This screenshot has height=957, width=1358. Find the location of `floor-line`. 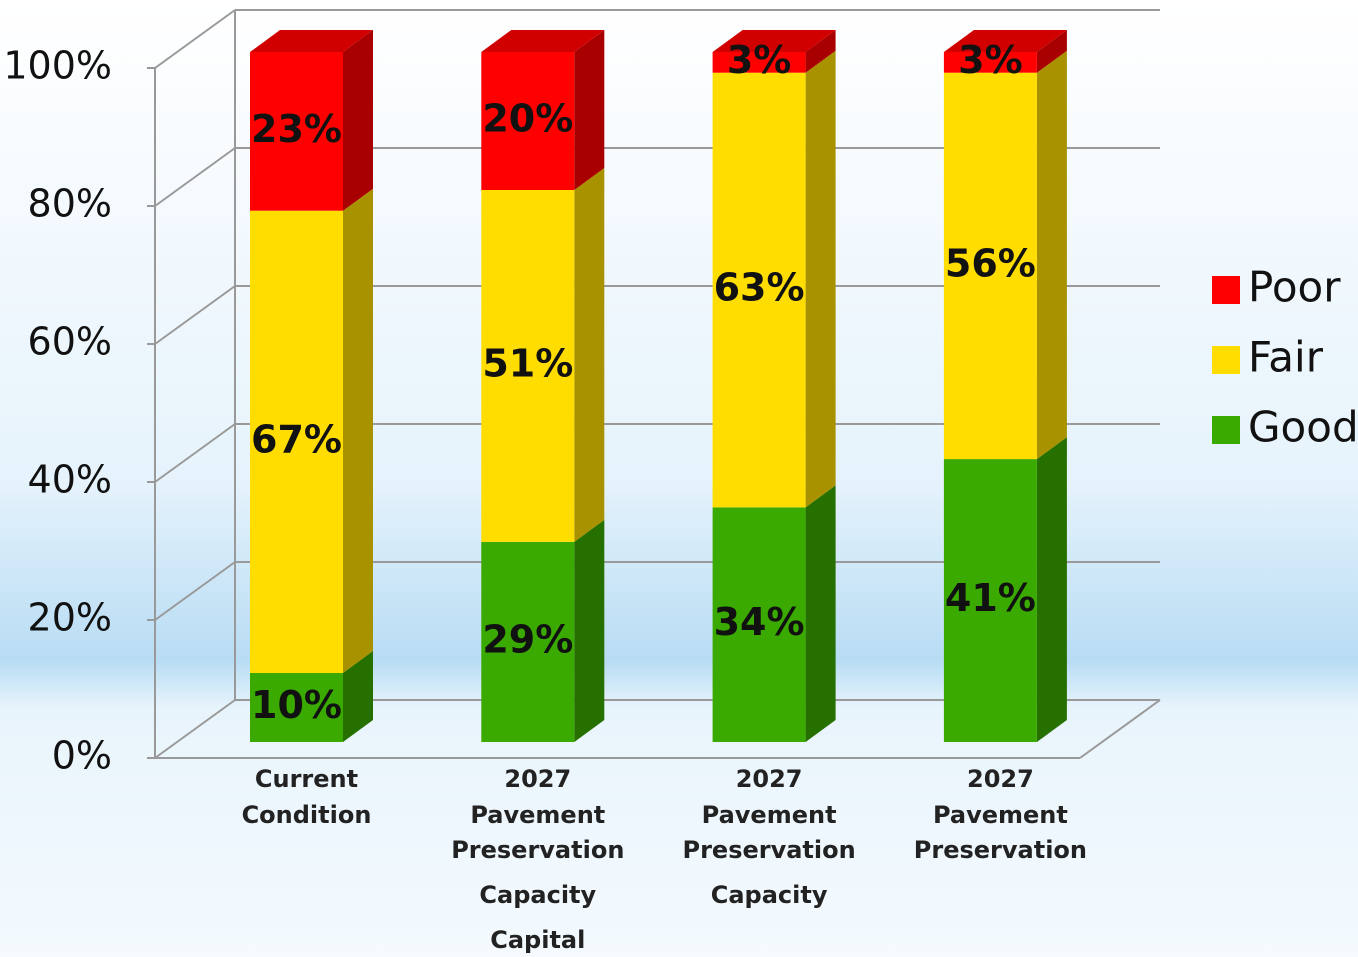

floor-line is located at coordinates (1120, 729).